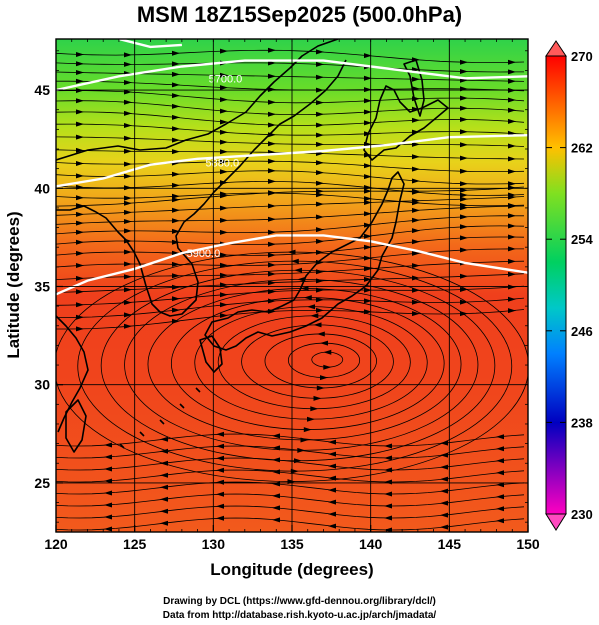 Image resolution: width=599 pixels, height=625 pixels. I want to click on x-tick-label: 140, so click(371, 544).